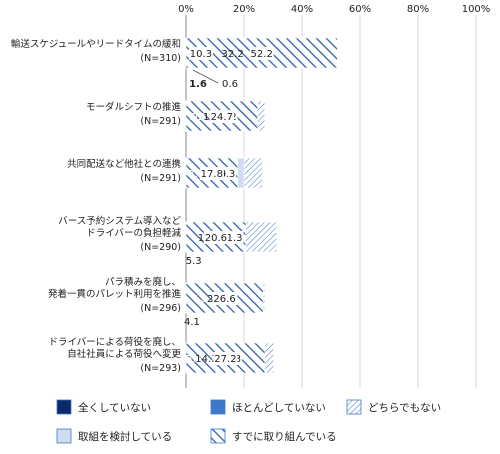 The width and height of the screenshot is (500, 454). I want to click on legend-label: 全くしていない, so click(114, 407).